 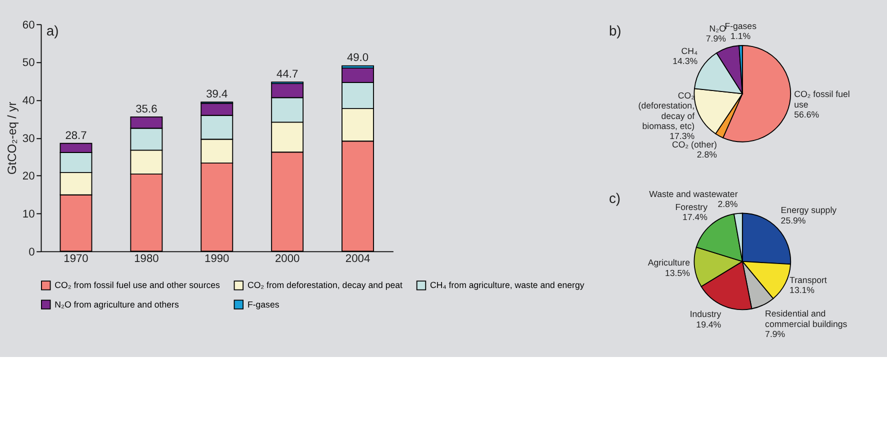 What do you see at coordinates (682, 136) in the screenshot?
I see `data-label: 17.3%` at bounding box center [682, 136].